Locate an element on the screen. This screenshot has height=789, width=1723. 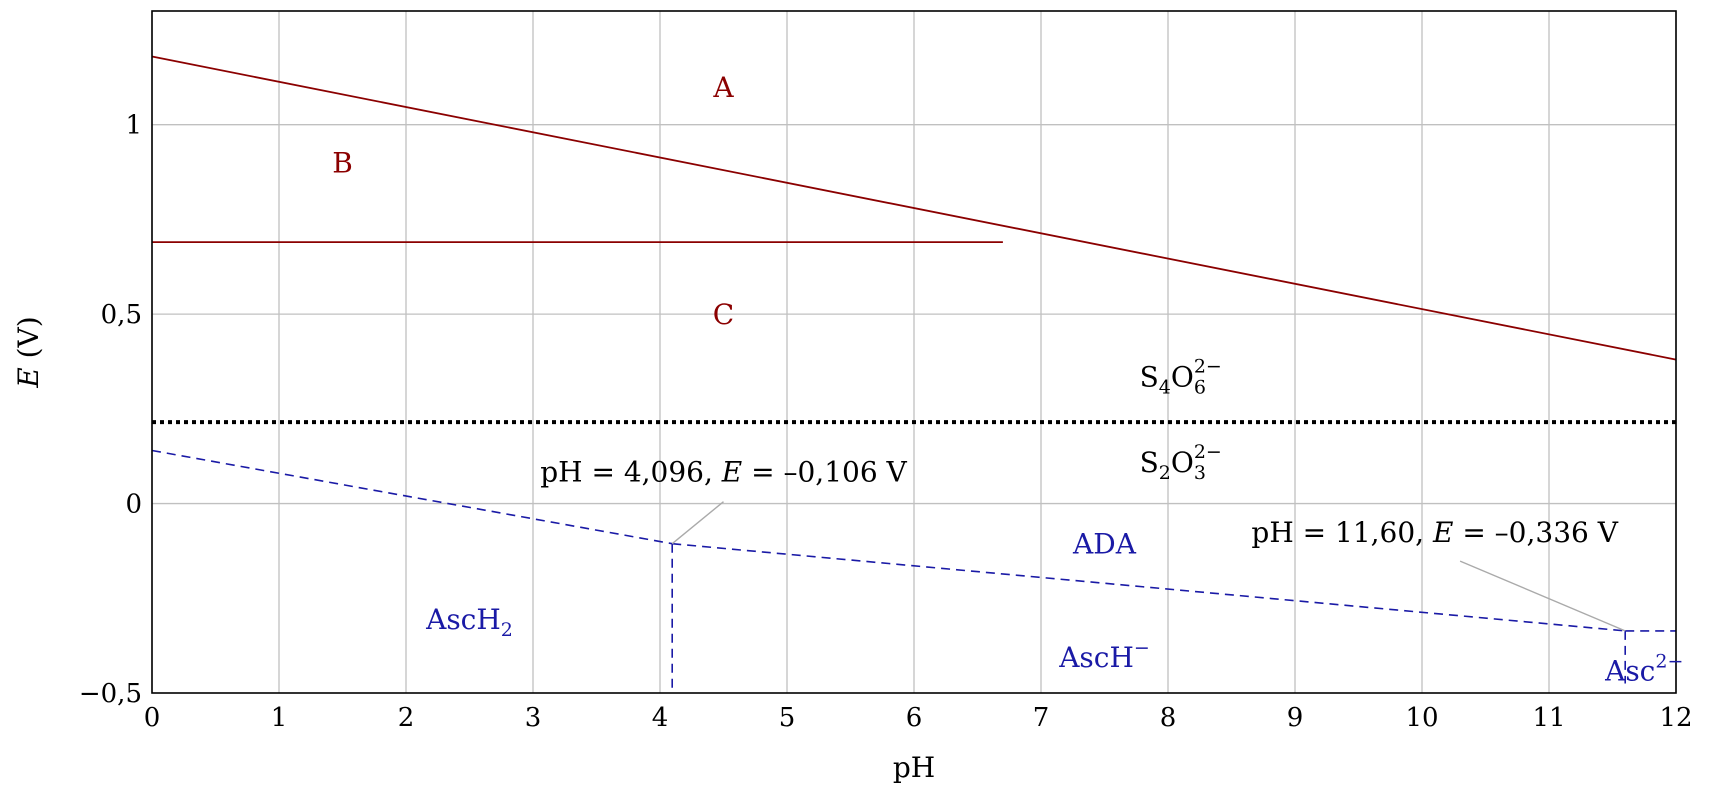
x-tick-label: 10 is located at coordinates (1421, 718).